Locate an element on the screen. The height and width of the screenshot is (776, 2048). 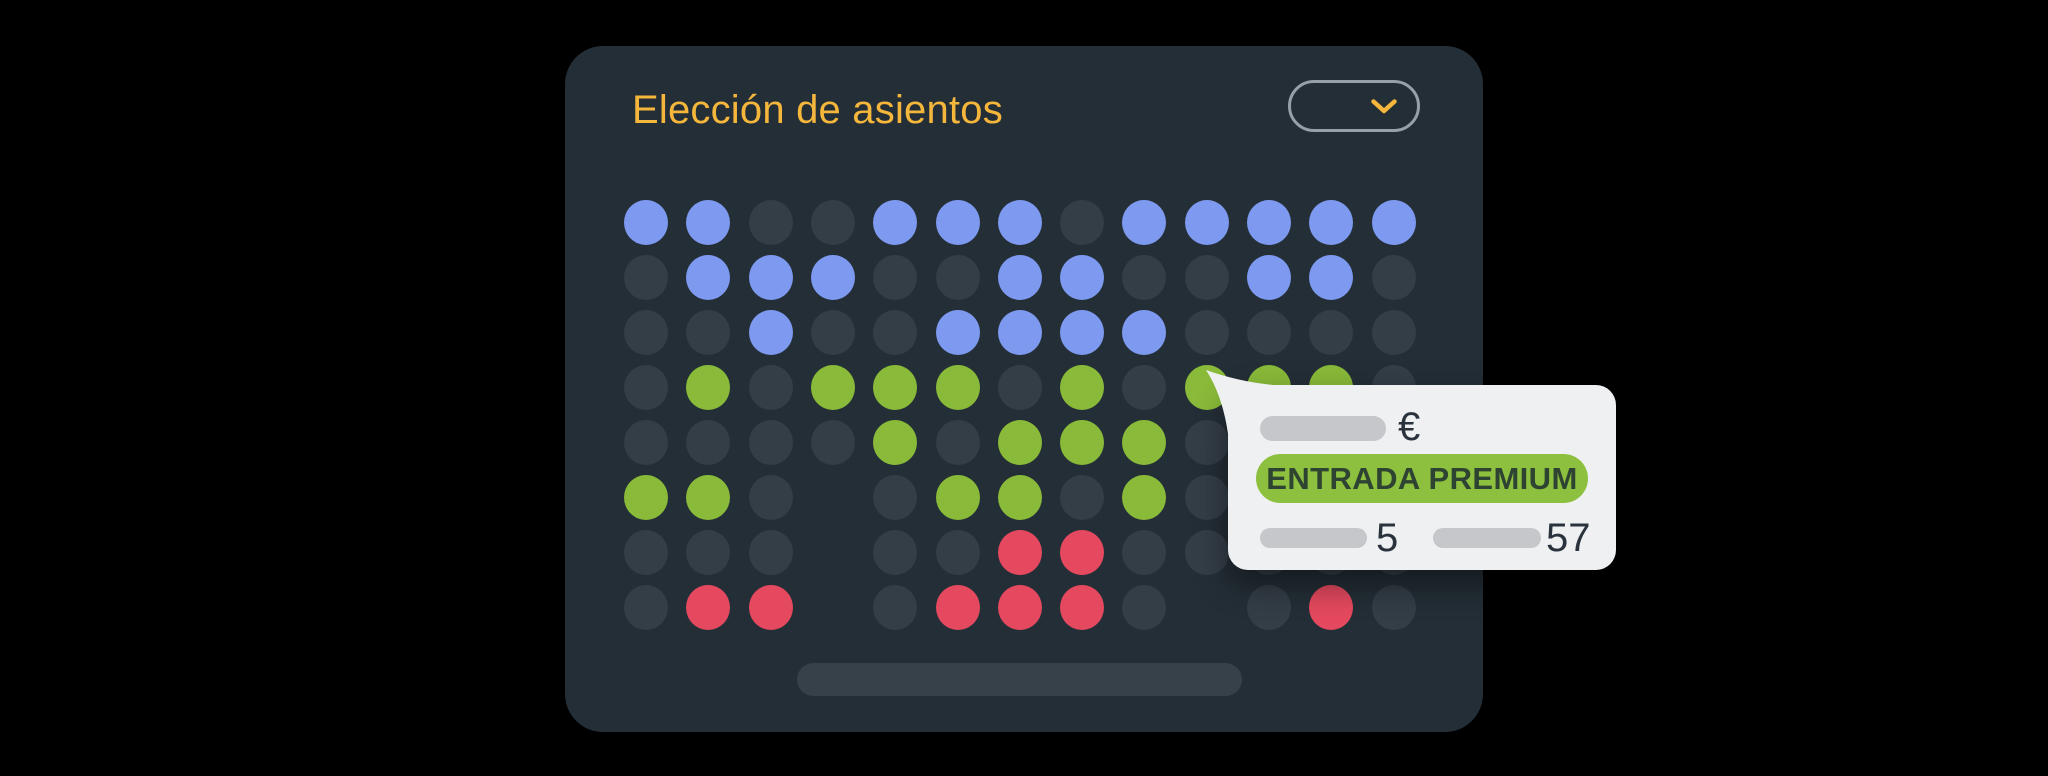
tooltip-pointer is located at coordinates (1240, 402).